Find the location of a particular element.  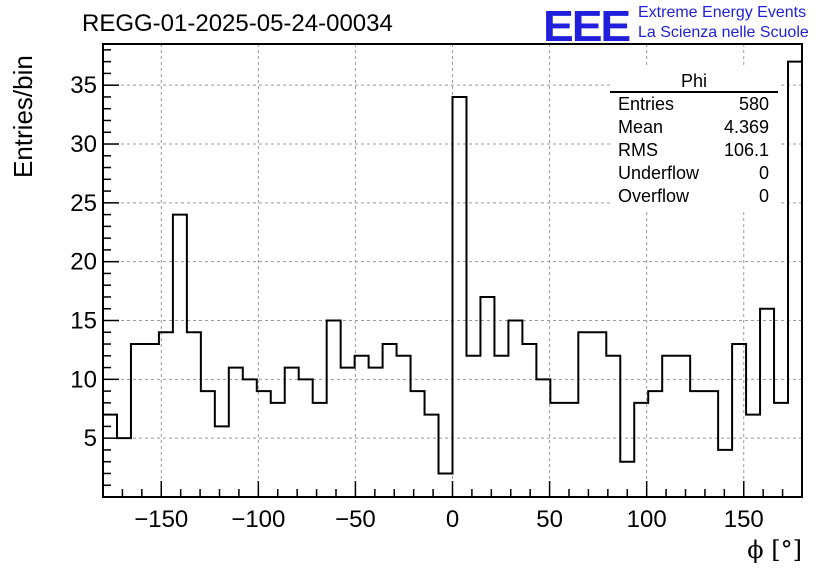

y-tick-label: 30 is located at coordinates (83, 144).